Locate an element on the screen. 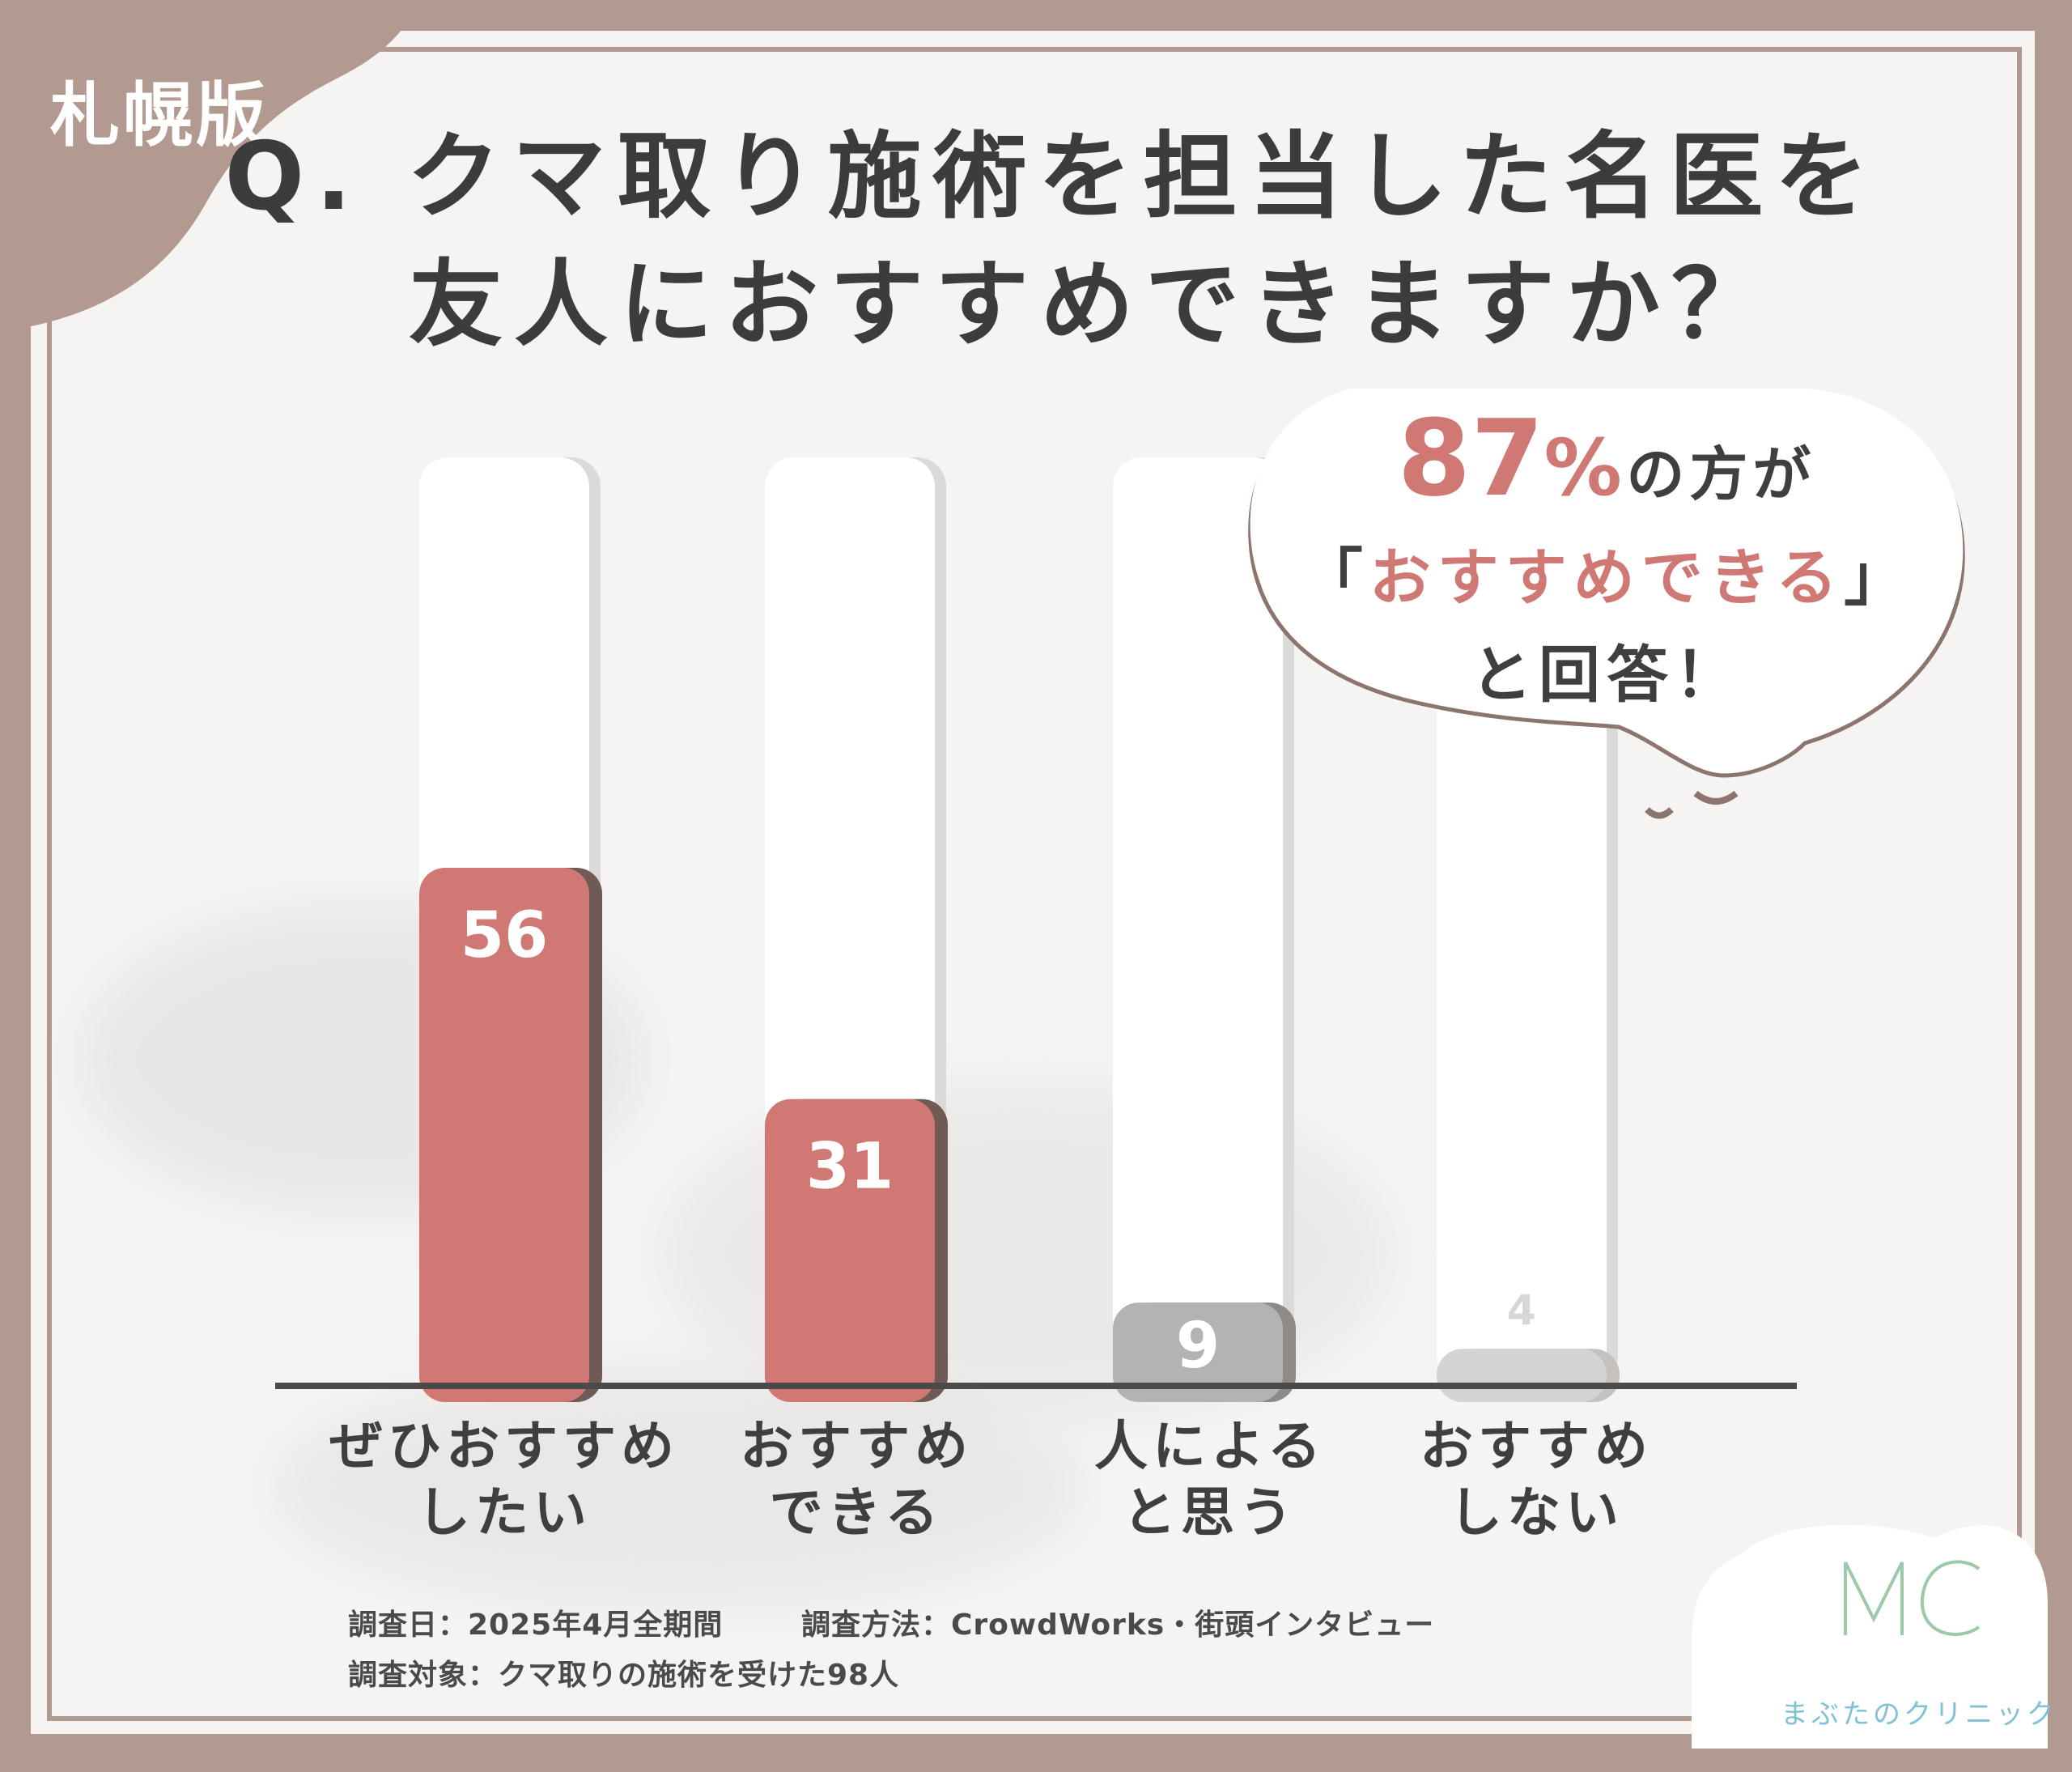 This screenshot has width=2072, height=1772. callout-line1: 87% の方が is located at coordinates (1607, 459).